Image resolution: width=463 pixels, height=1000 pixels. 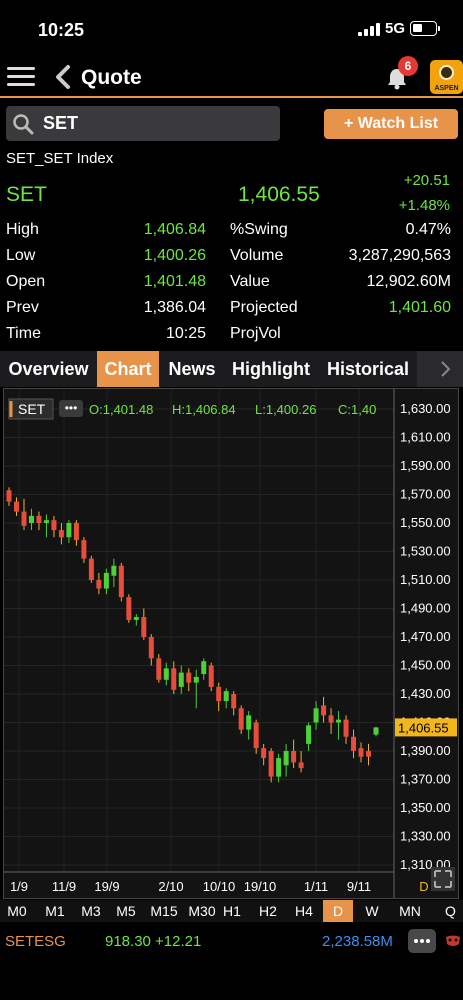 I want to click on fullscreen-icon, so click(x=443, y=879).